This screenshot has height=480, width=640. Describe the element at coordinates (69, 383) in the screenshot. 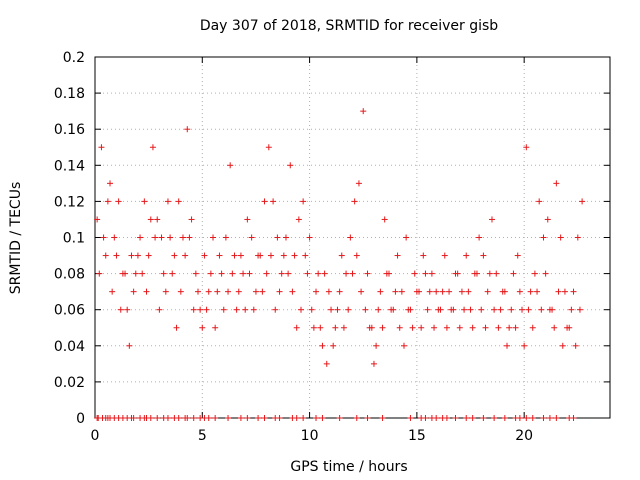

I see `y-tick-label: 0.02` at that location.